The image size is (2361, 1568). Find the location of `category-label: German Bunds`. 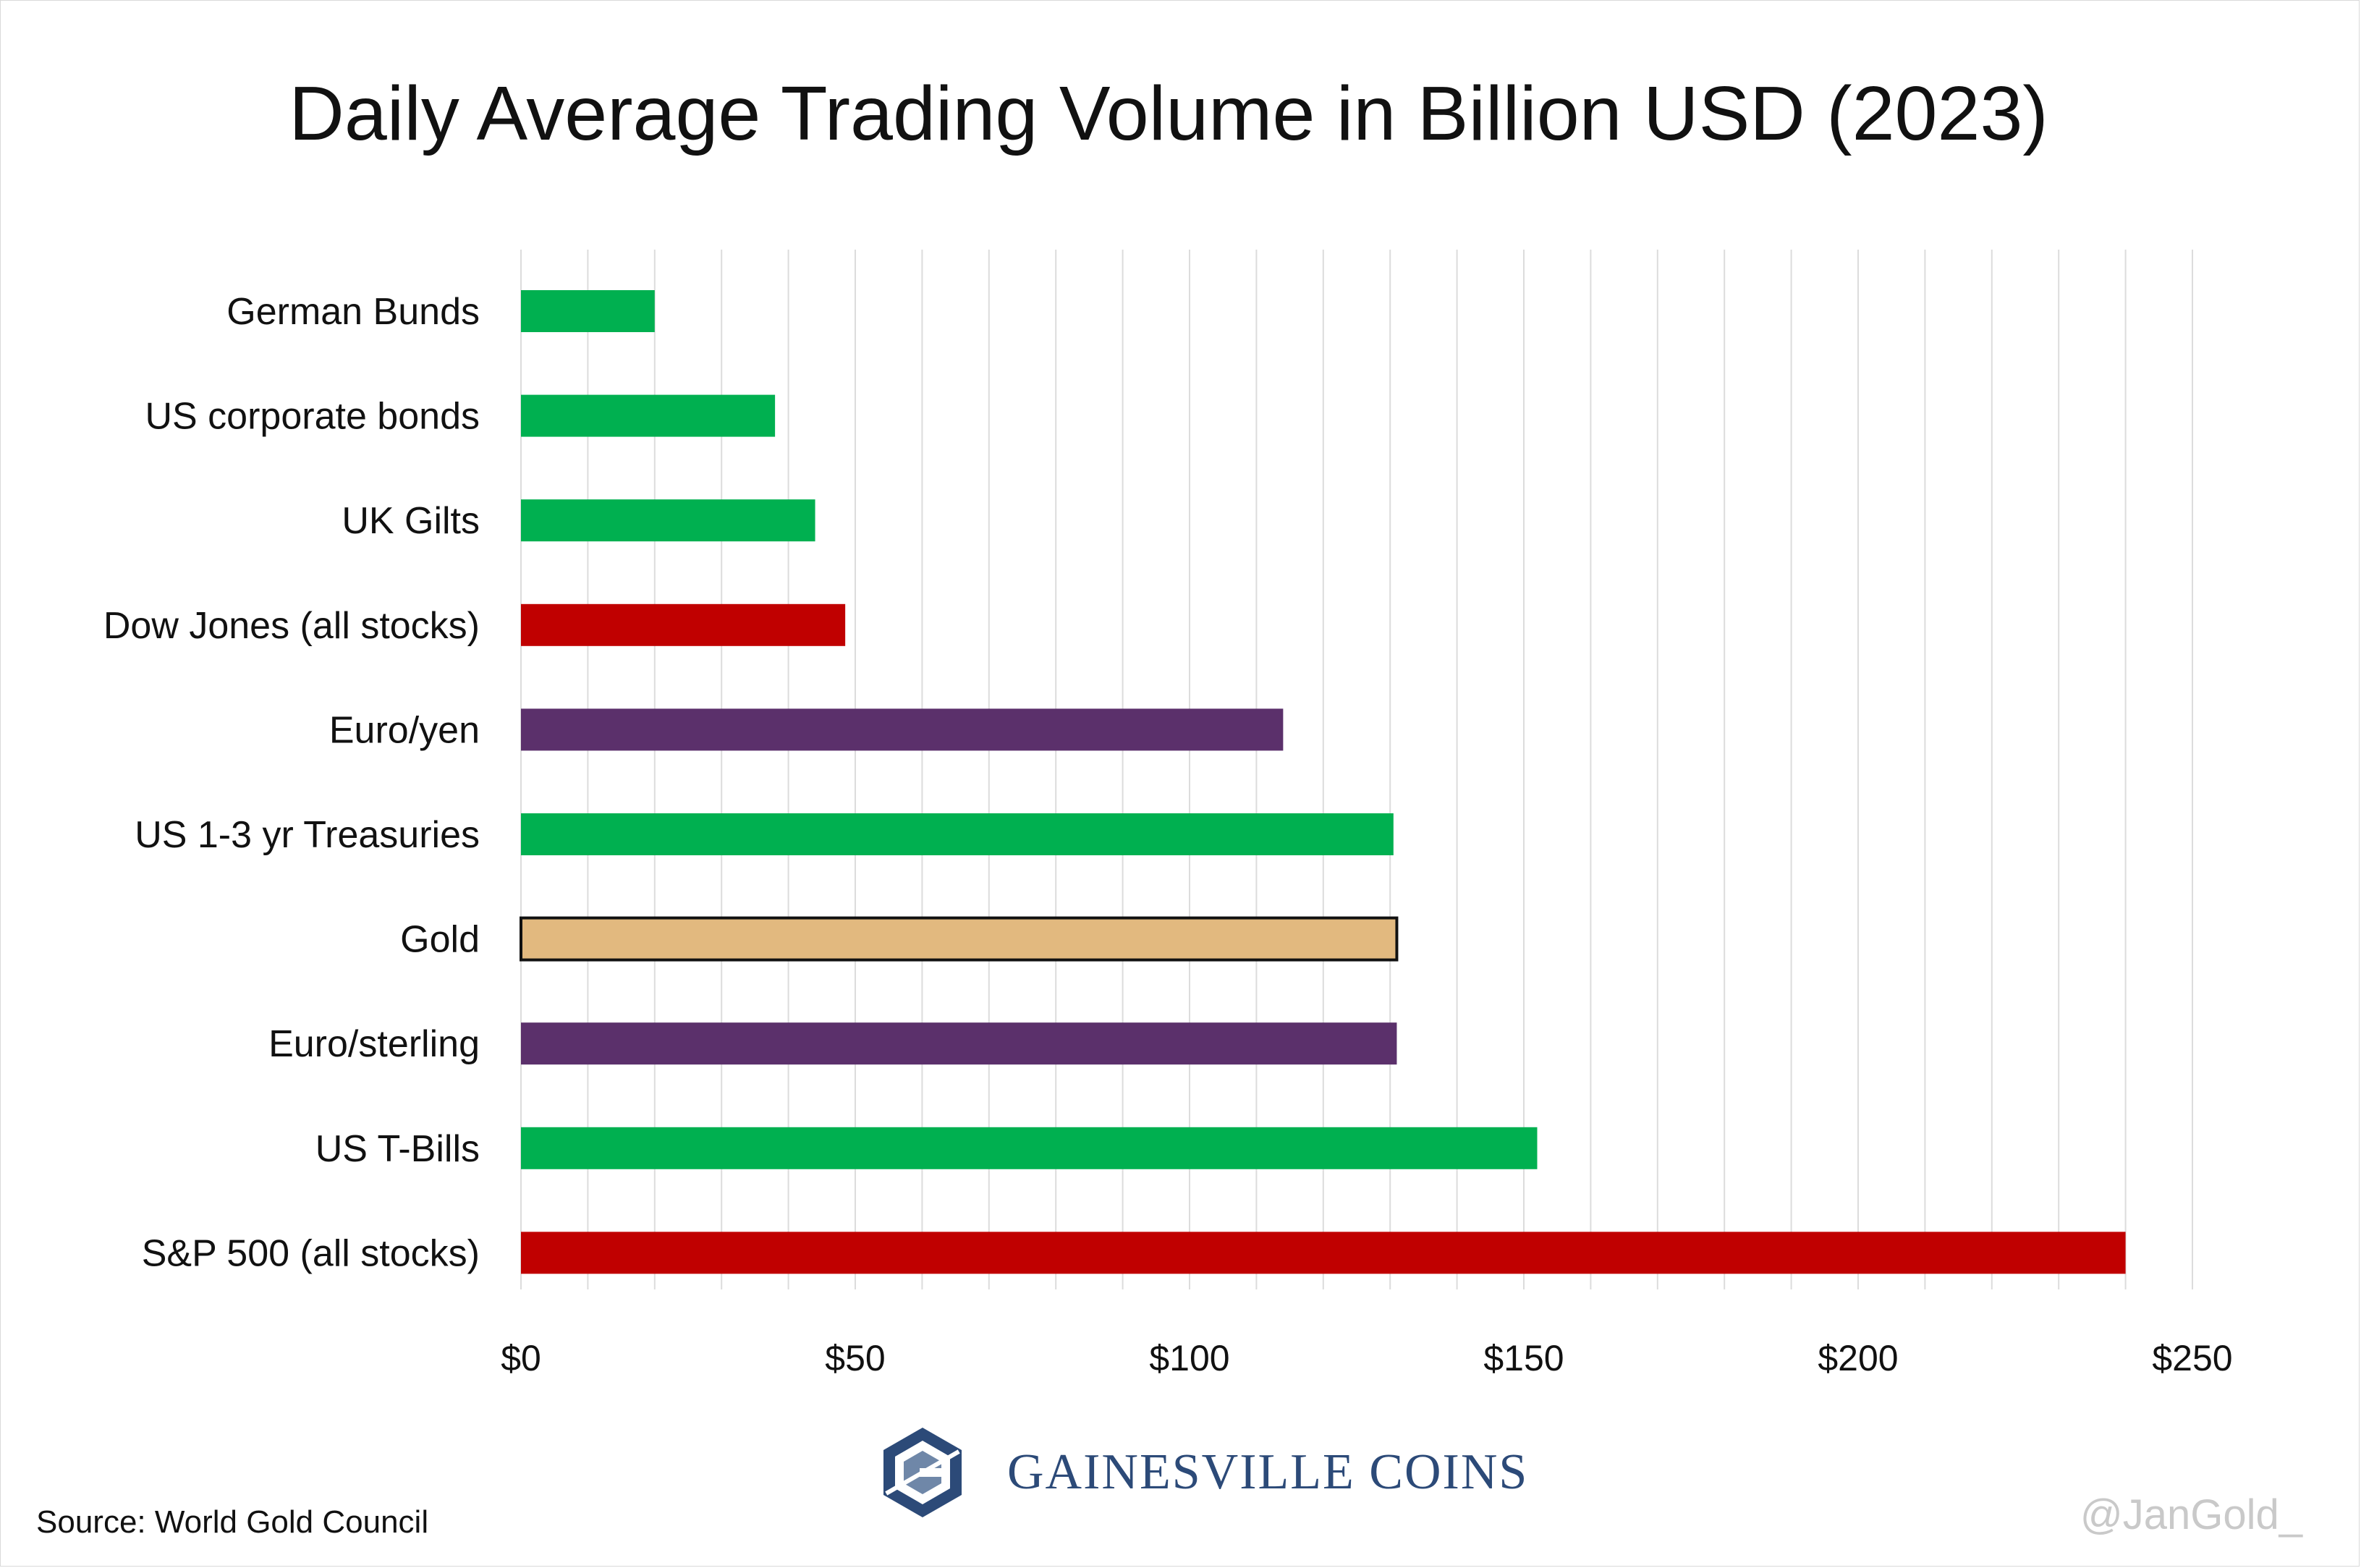

category-label: German Bunds is located at coordinates (353, 312).